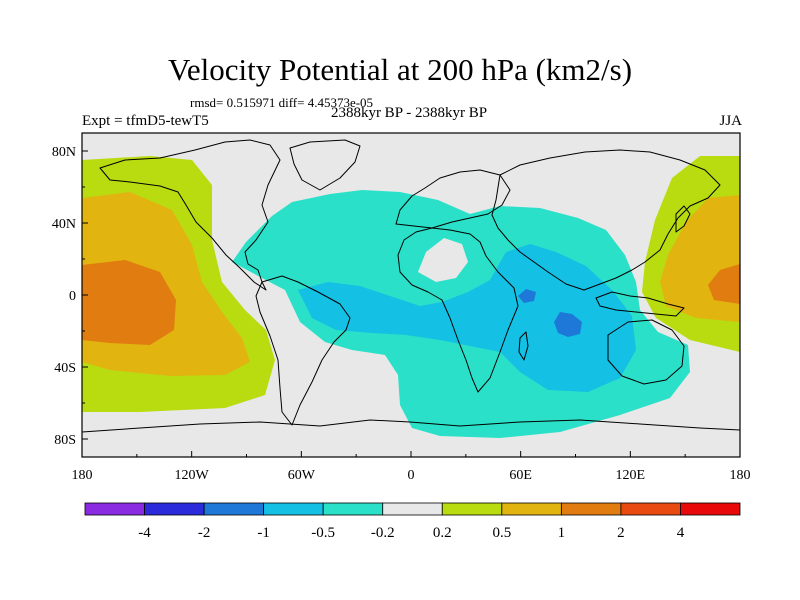  Describe the element at coordinates (65, 368) in the screenshot. I see `y-tick-label: 40S` at that location.